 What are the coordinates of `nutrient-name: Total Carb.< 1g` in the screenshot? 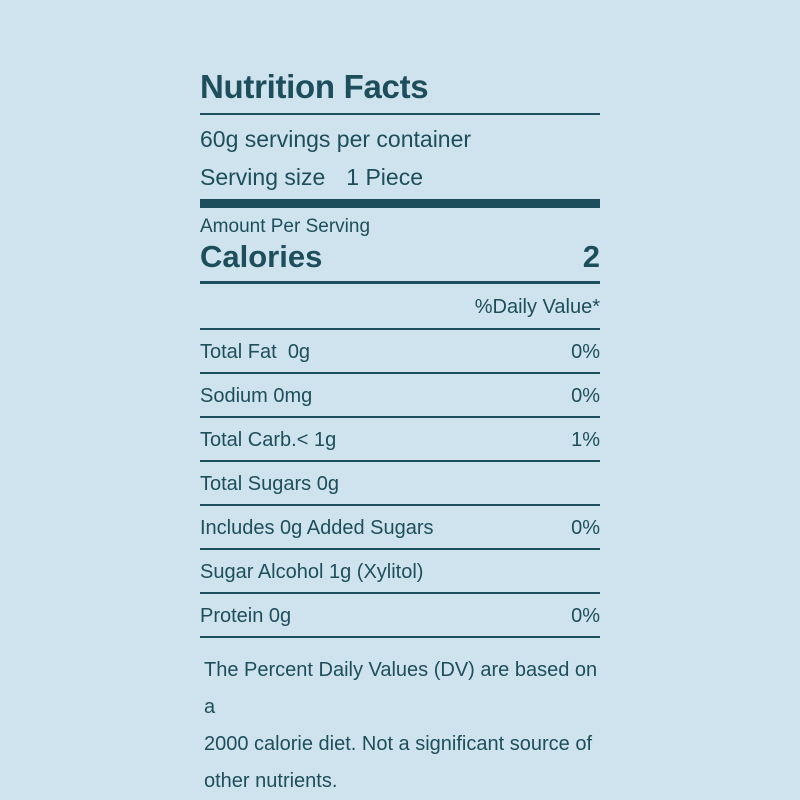 It's located at (268, 440).